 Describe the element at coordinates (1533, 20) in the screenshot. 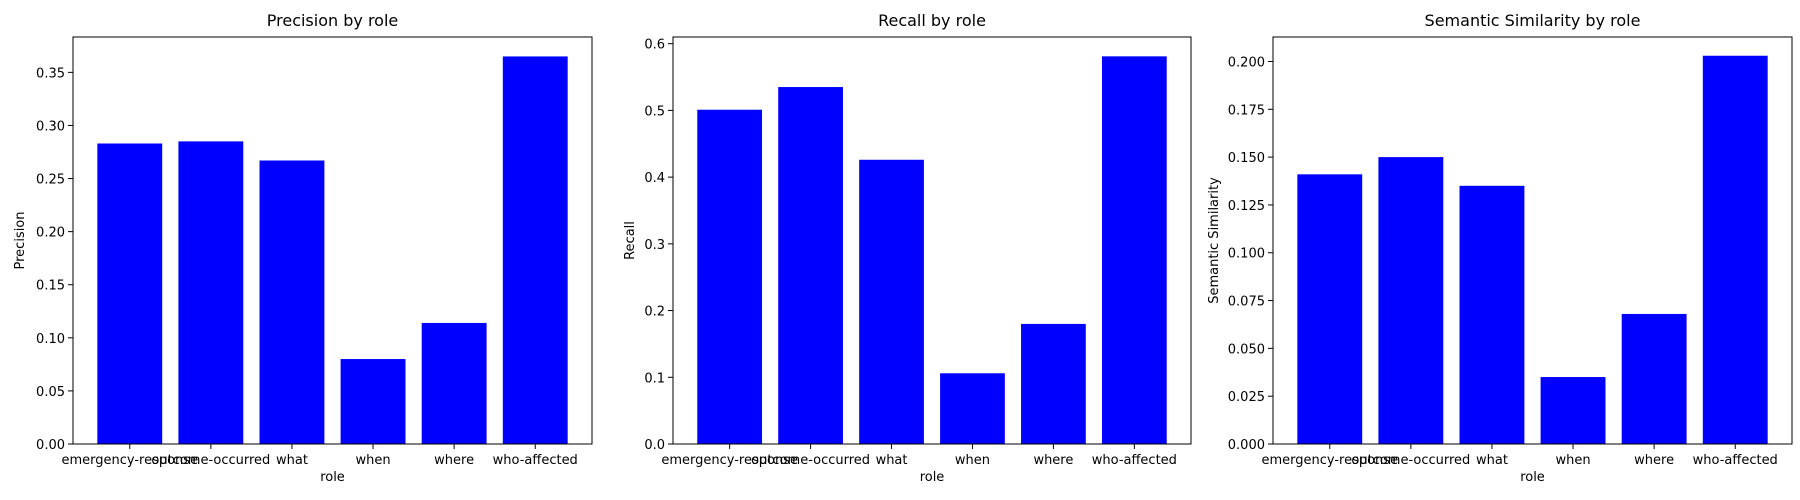

I see `chart-title: Semantic Similarity by role` at that location.